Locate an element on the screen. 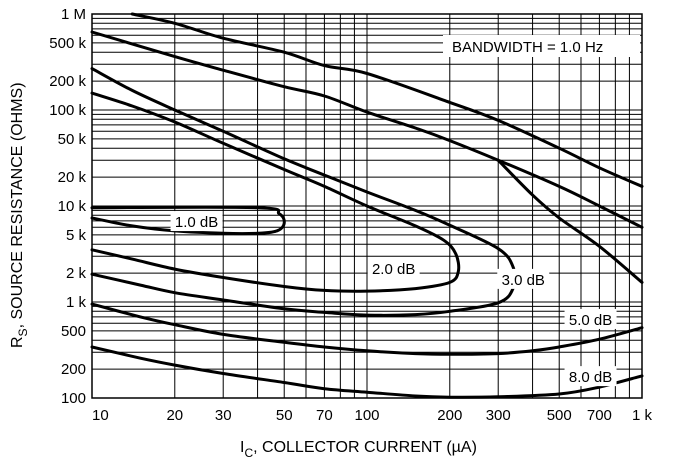 The image size is (674, 462). y-tick-label: 200 k is located at coordinates (67, 81).